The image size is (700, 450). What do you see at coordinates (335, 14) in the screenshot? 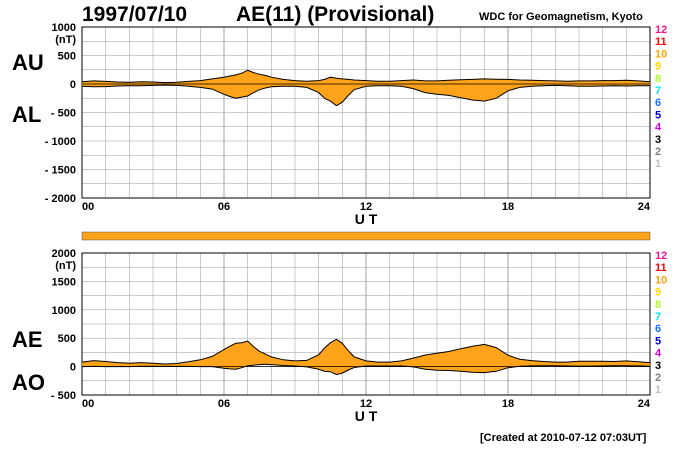
I see `index-title: AE(11) (Provisional)` at bounding box center [335, 14].